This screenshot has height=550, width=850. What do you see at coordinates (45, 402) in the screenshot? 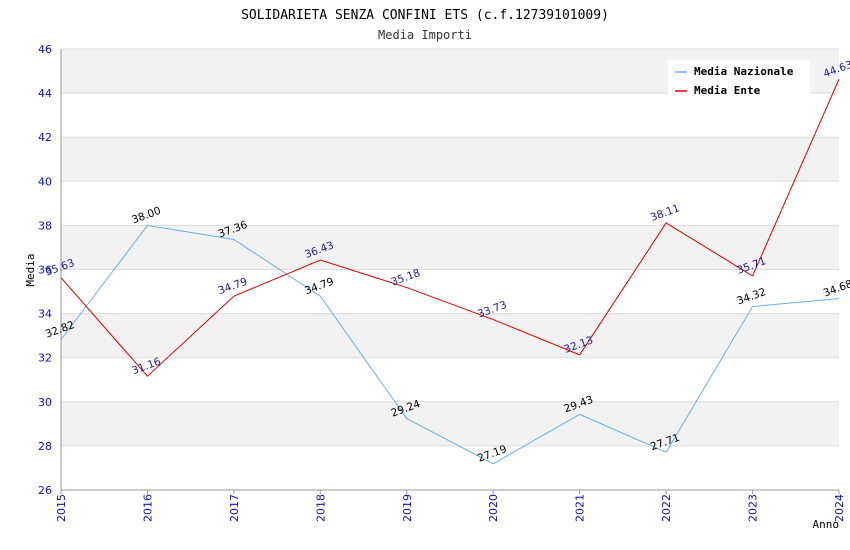
I see `y-tick-label: 30` at bounding box center [45, 402].